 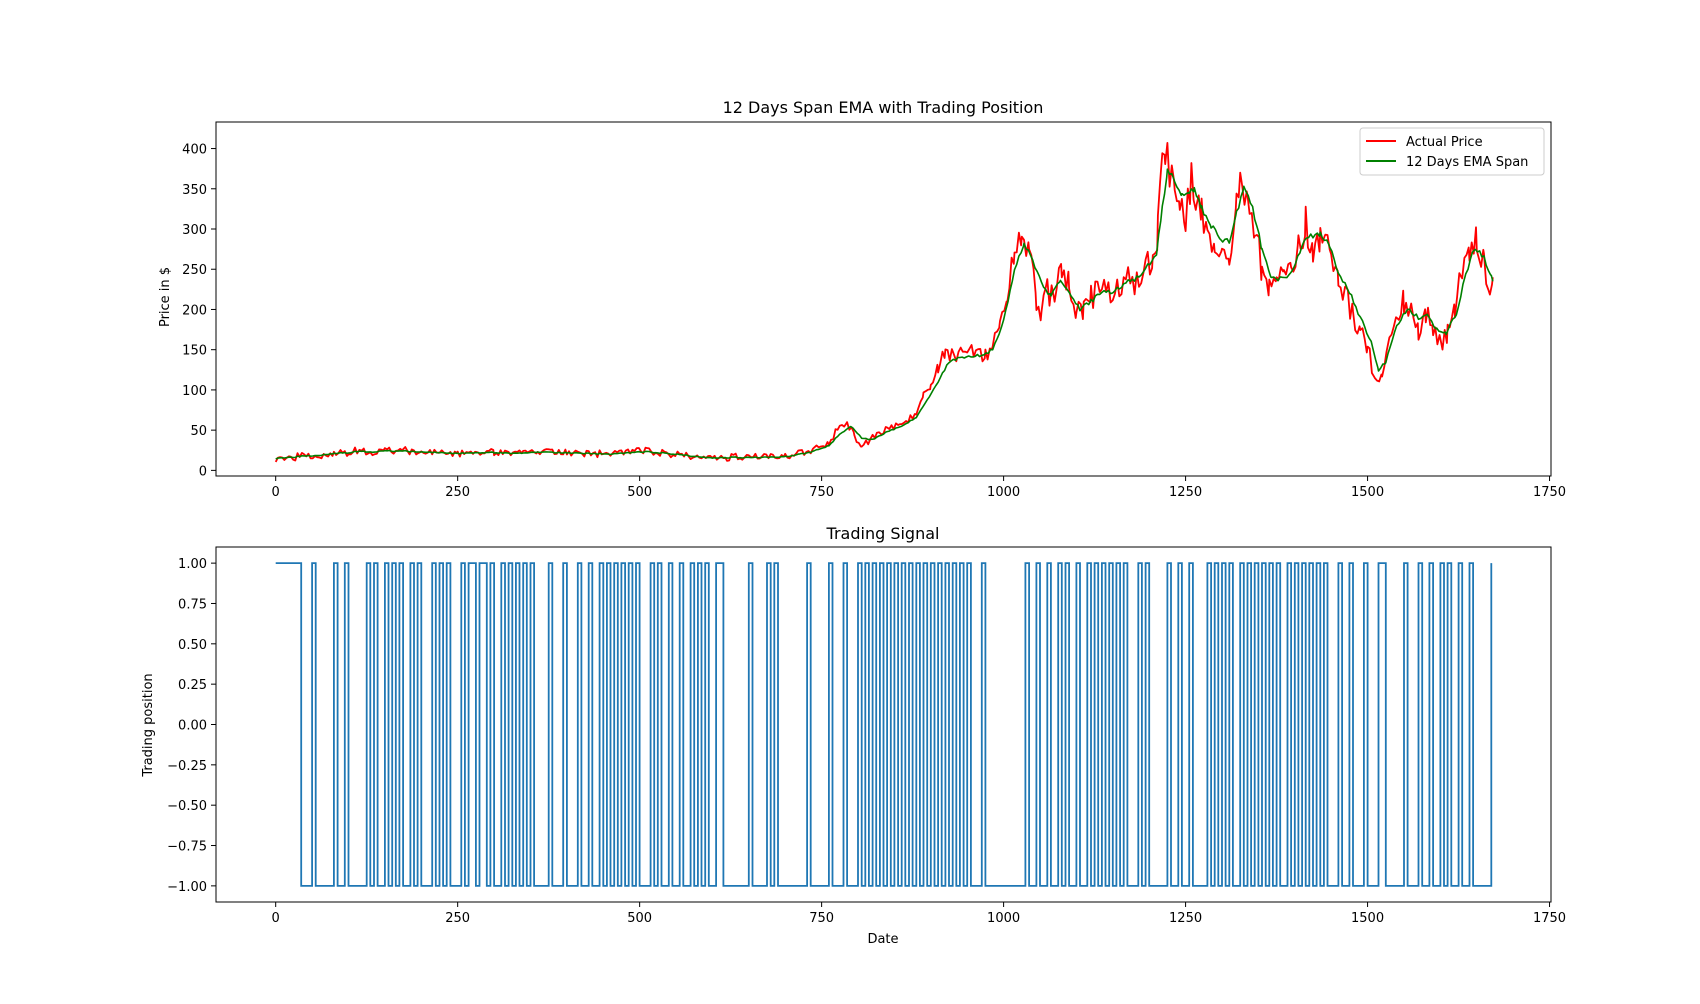 I want to click on price-legend: Actual Price 12 Days EMA Span, so click(x=1452, y=151).